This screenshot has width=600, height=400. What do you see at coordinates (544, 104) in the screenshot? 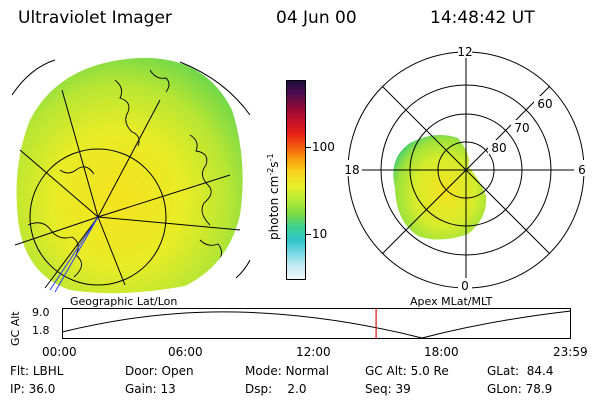
I see `mlat-label-60: 60` at bounding box center [544, 104].